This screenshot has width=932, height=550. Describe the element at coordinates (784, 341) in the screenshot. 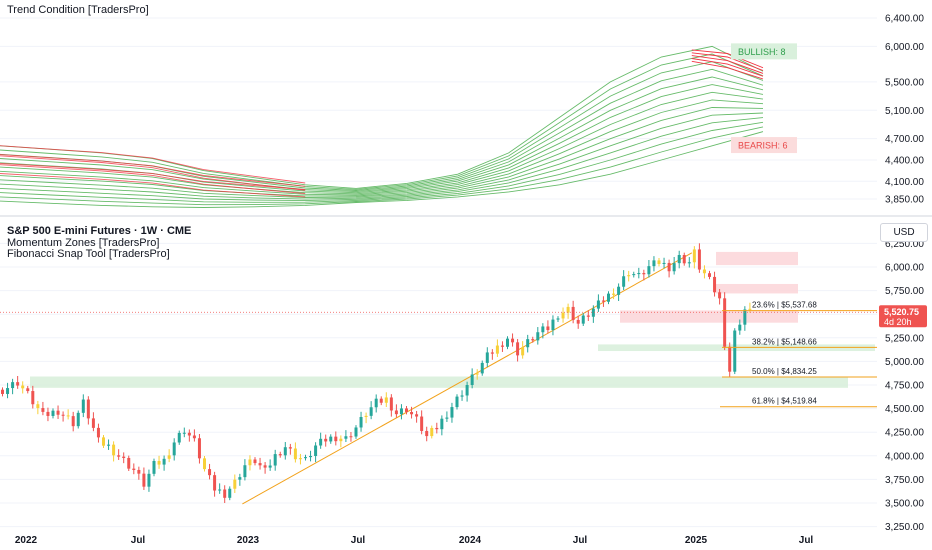

I see `fib-level-label: 38.2% | $5,148.66` at that location.